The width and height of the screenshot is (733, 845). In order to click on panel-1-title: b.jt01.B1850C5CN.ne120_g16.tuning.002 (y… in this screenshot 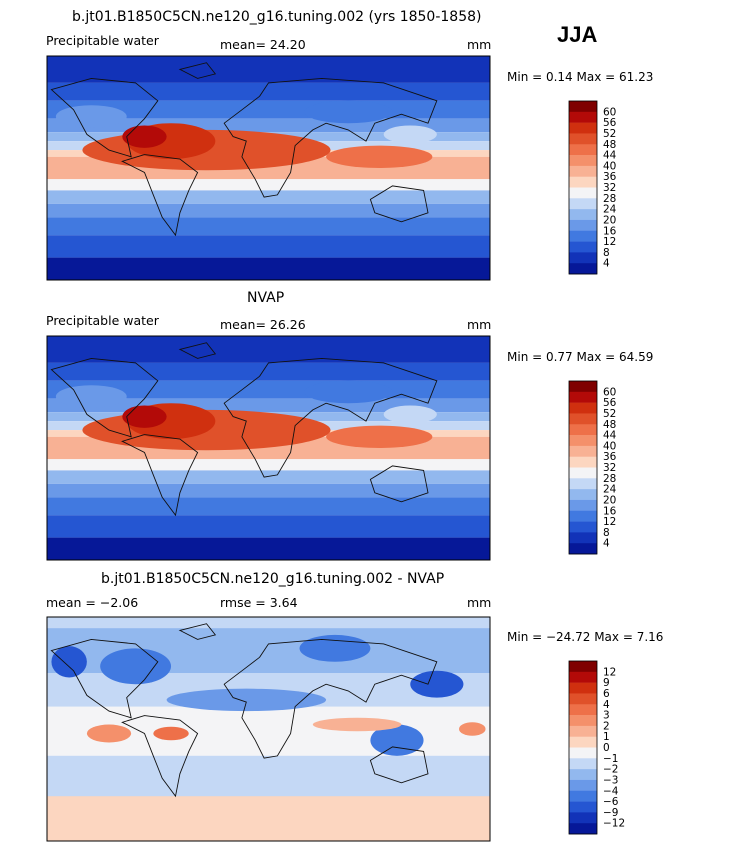, I will do `click(277, 17)`.